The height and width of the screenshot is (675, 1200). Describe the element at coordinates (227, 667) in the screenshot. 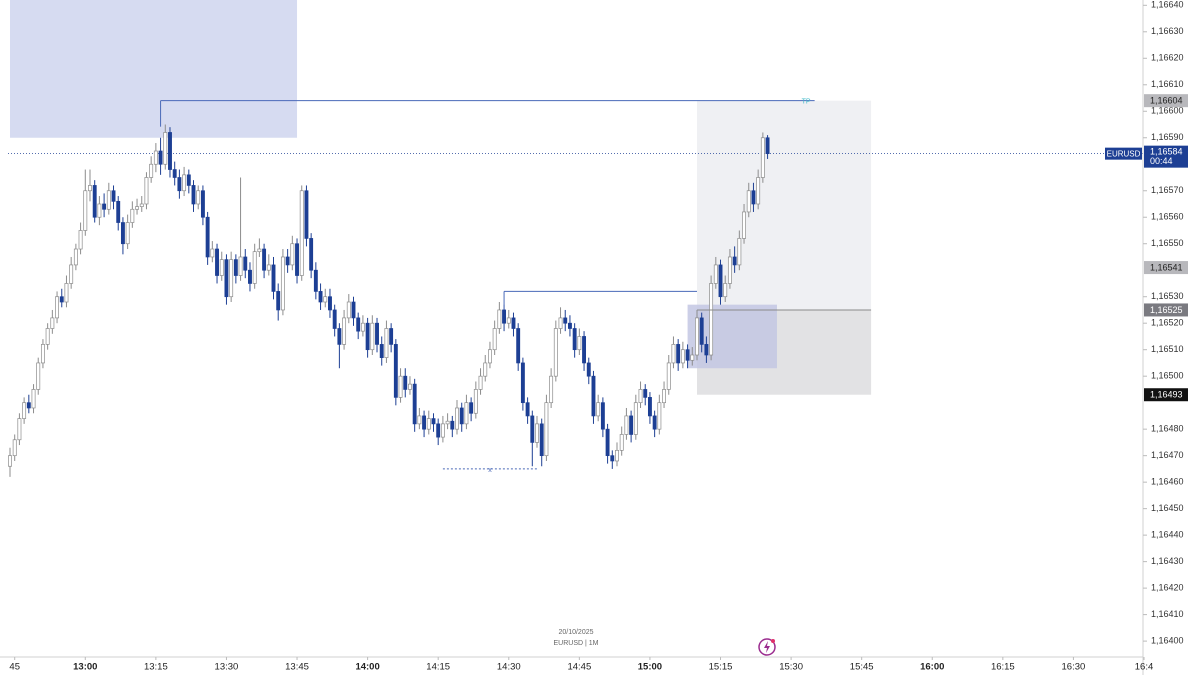

I see `x-tick-label: 13:30` at that location.